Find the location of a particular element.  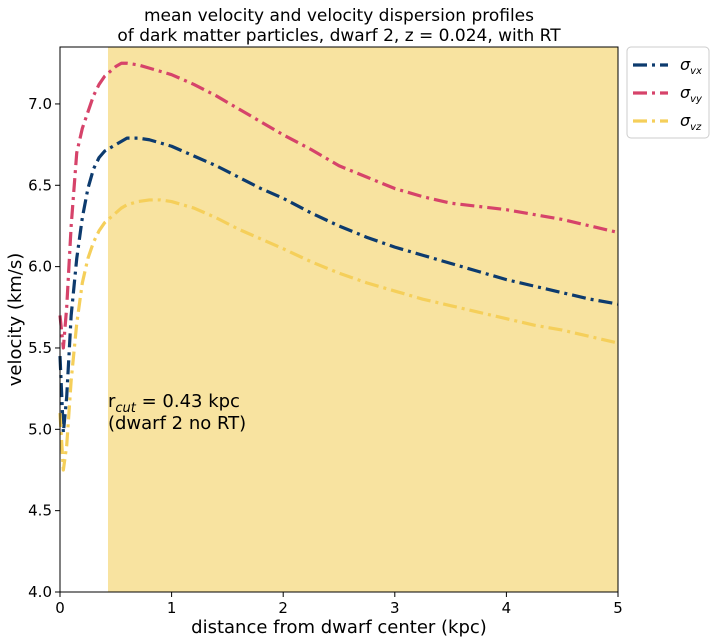

legend: σvx σvy σvz is located at coordinates (668, 92).